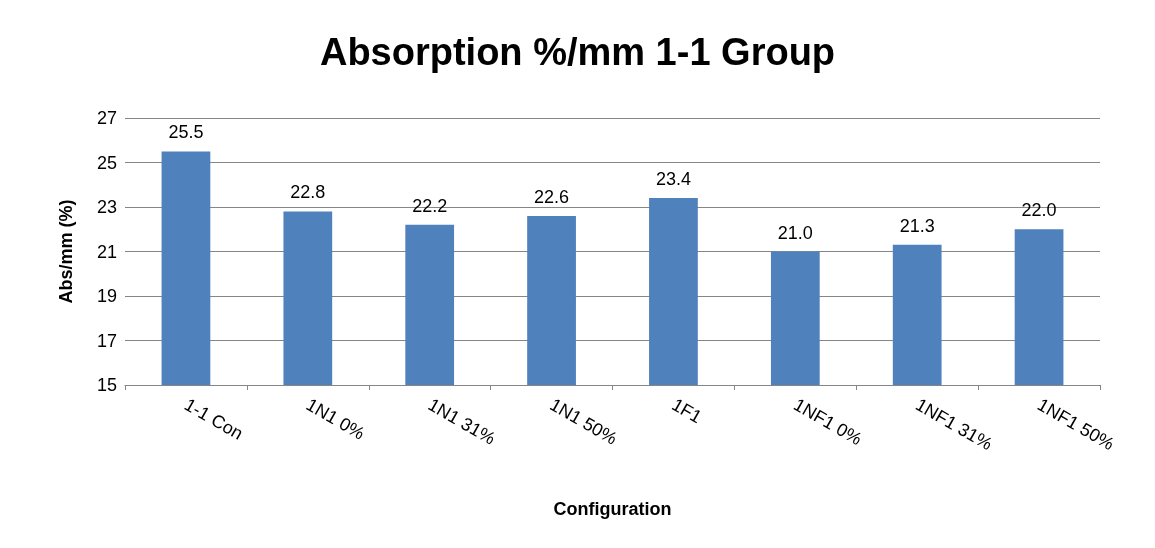 The height and width of the screenshot is (548, 1155). I want to click on x-tick-label: 1NF1 50%, so click(1076, 424).